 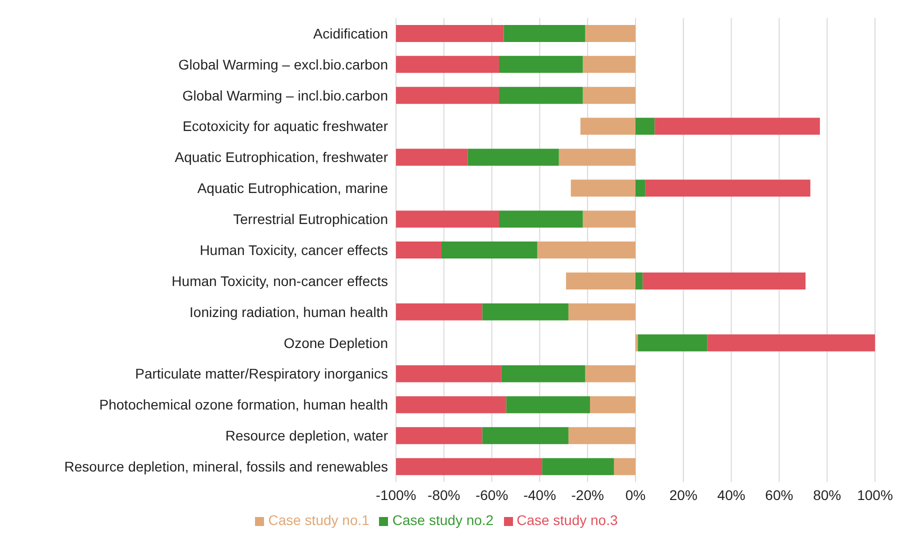 I want to click on y-tick-label: Resource depletion, mineral, fossils and renewables, so click(x=226, y=466).